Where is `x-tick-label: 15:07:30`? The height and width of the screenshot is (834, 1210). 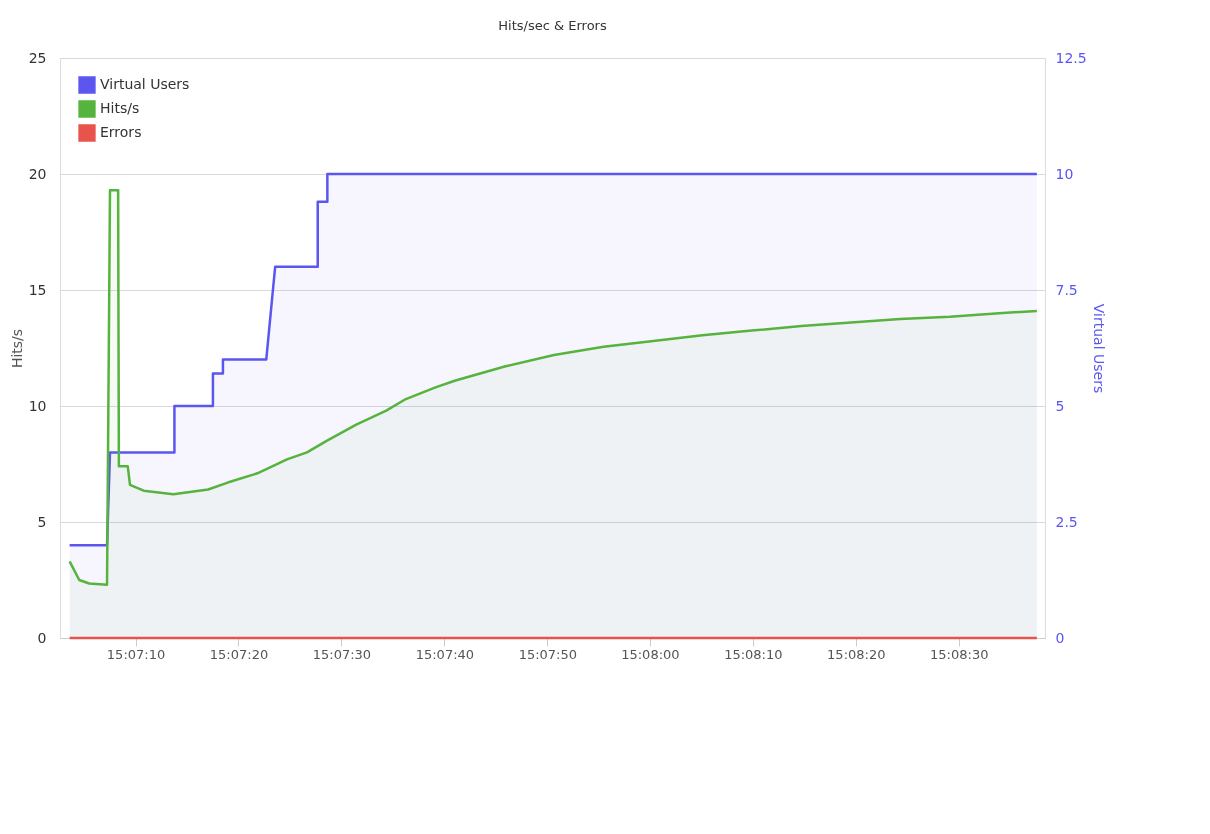 x-tick-label: 15:07:30 is located at coordinates (342, 654).